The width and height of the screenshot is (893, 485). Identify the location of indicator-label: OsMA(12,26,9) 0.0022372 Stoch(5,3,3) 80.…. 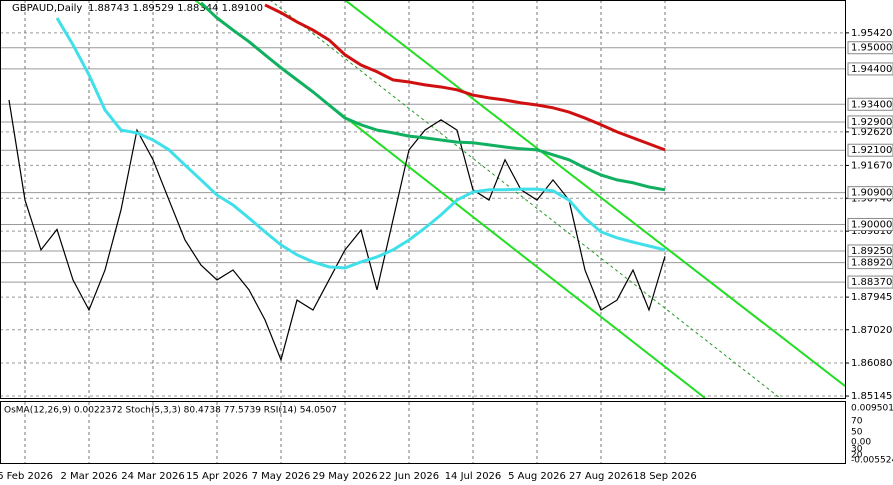
(170, 411).